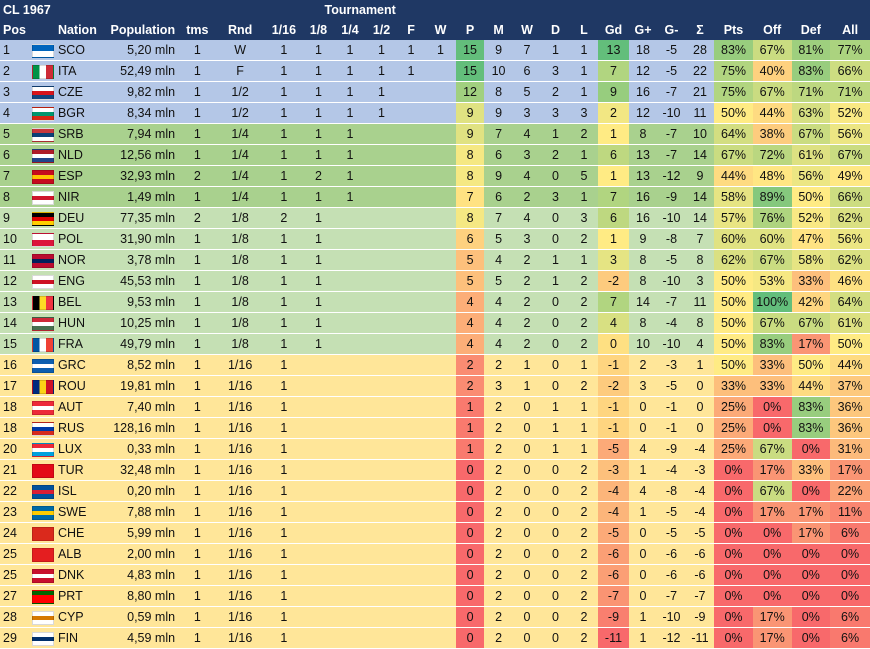 This screenshot has height=649, width=870. What do you see at coordinates (78, 449) in the screenshot?
I see `nation-cell: LUX` at bounding box center [78, 449].